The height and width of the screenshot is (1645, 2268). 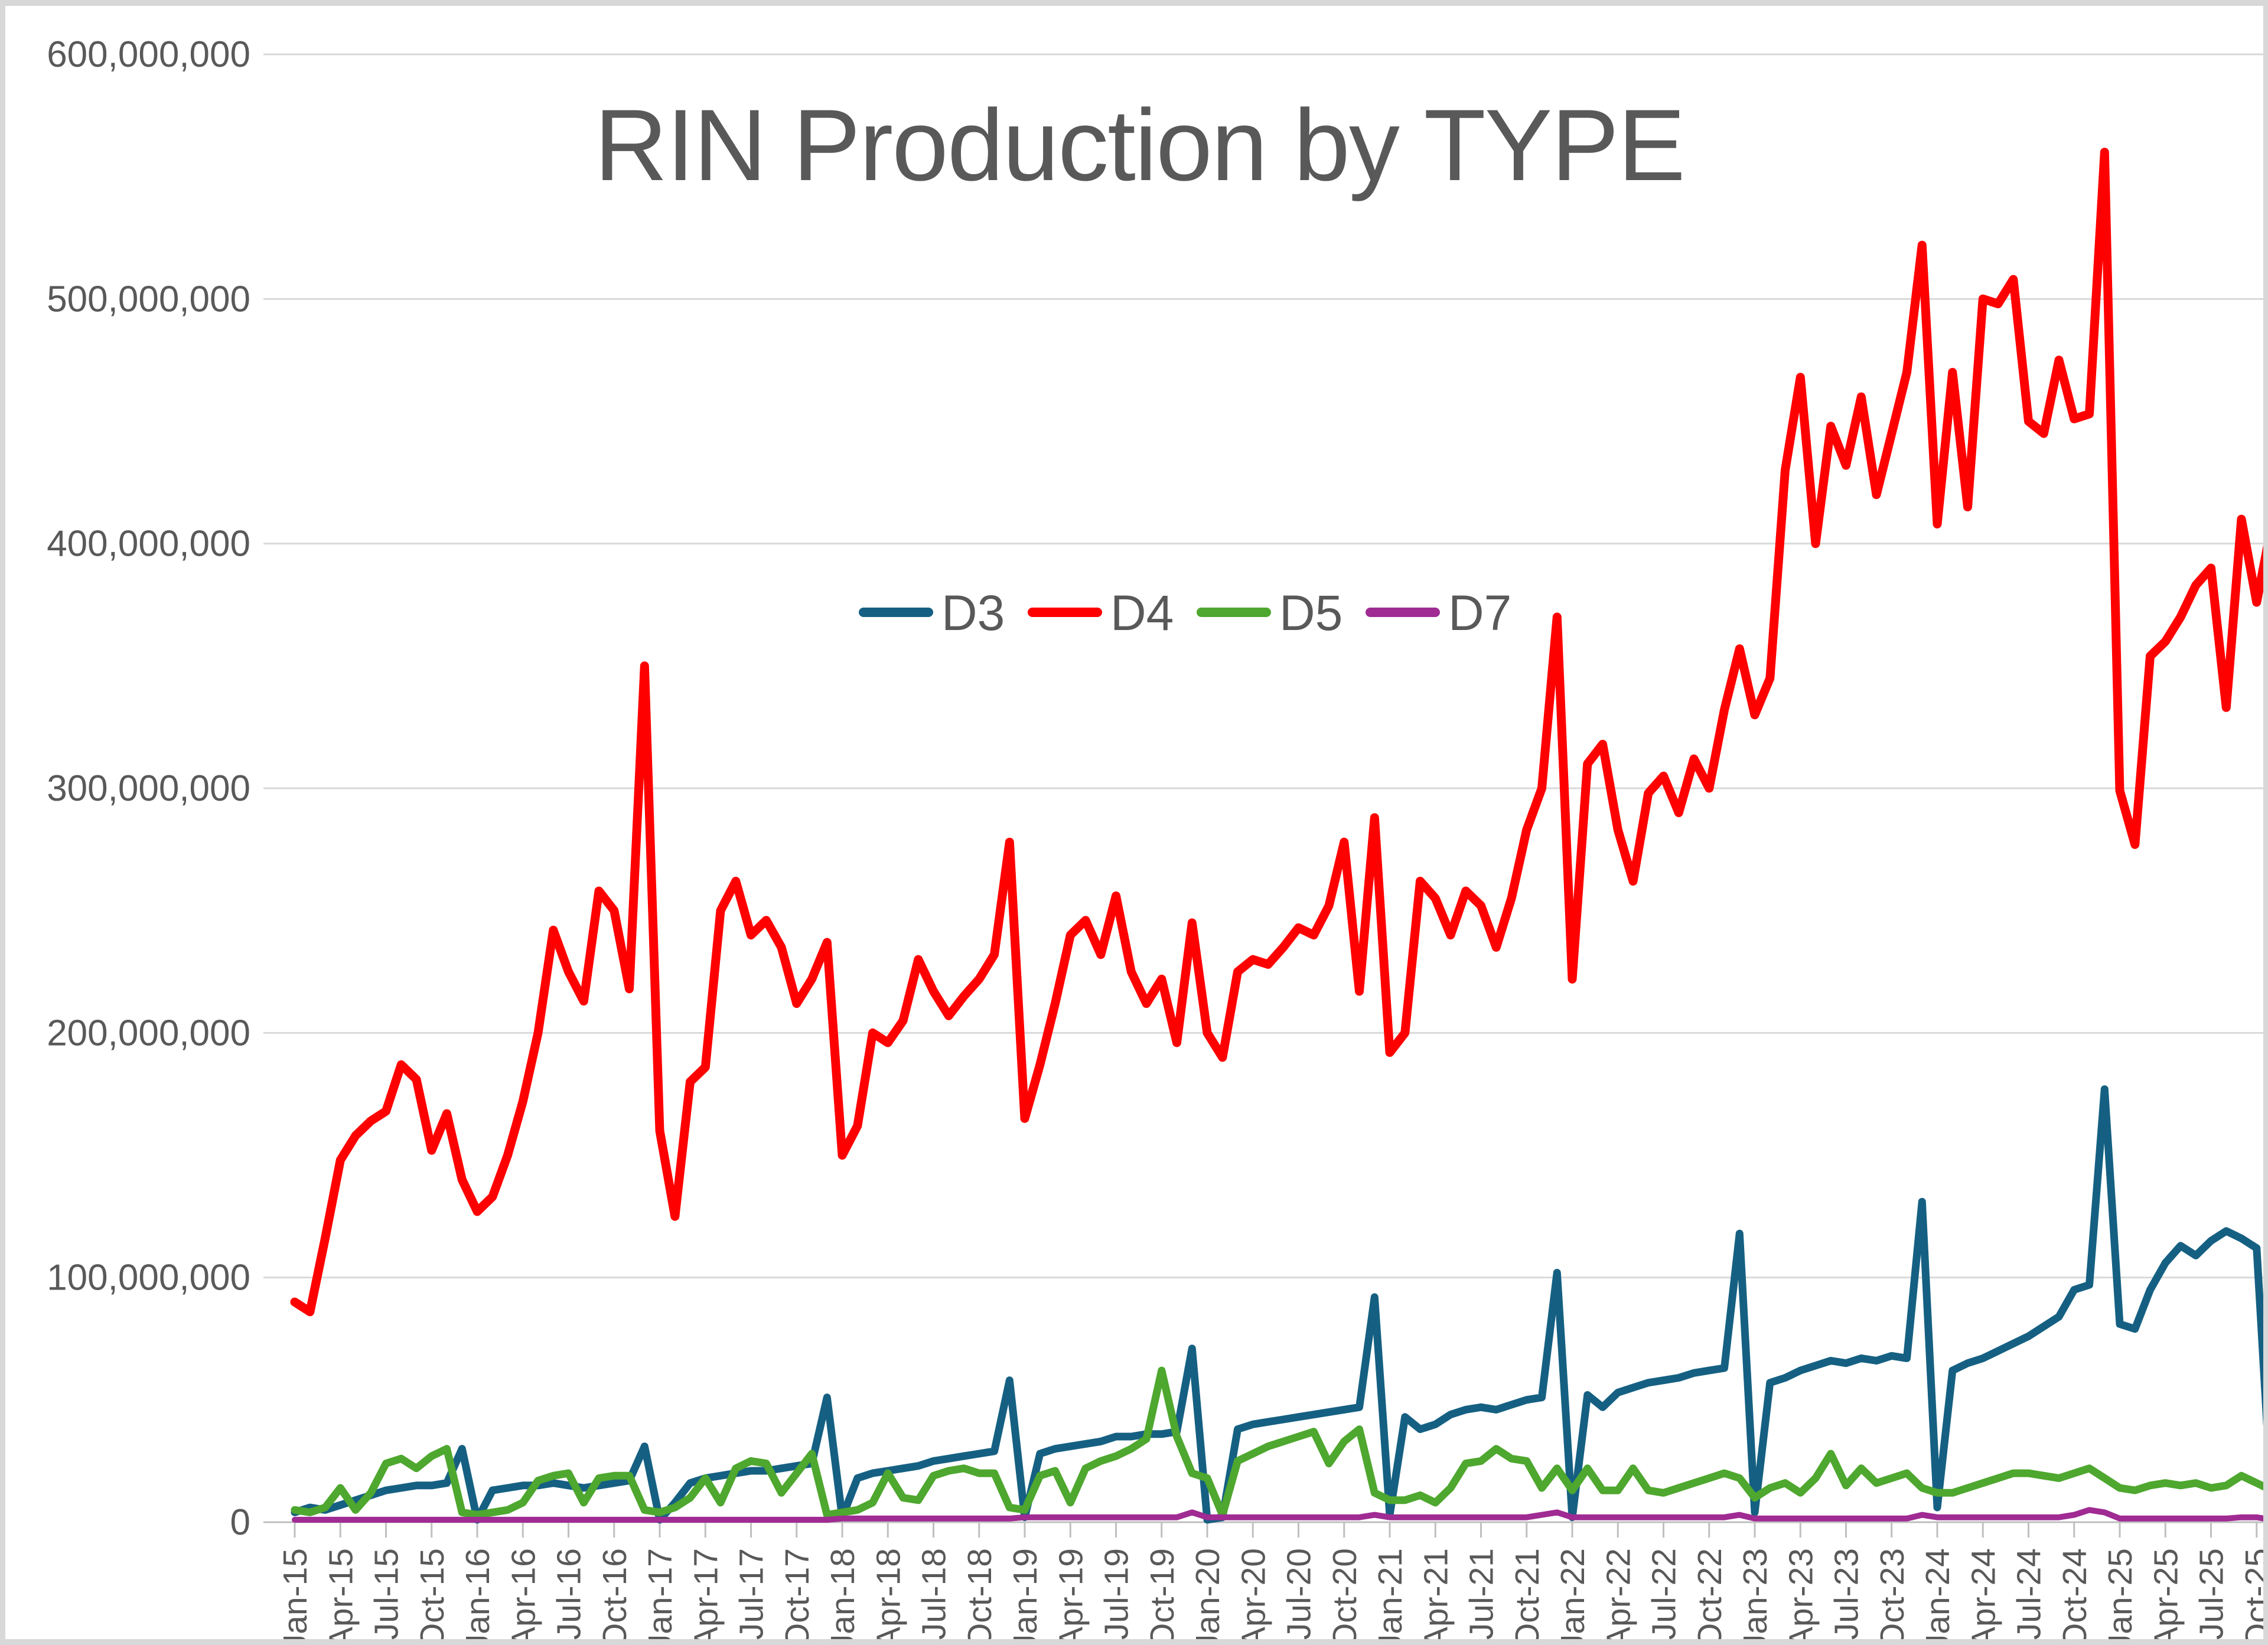 I want to click on x-tick-label: Apr-15, so click(x=341, y=1593).